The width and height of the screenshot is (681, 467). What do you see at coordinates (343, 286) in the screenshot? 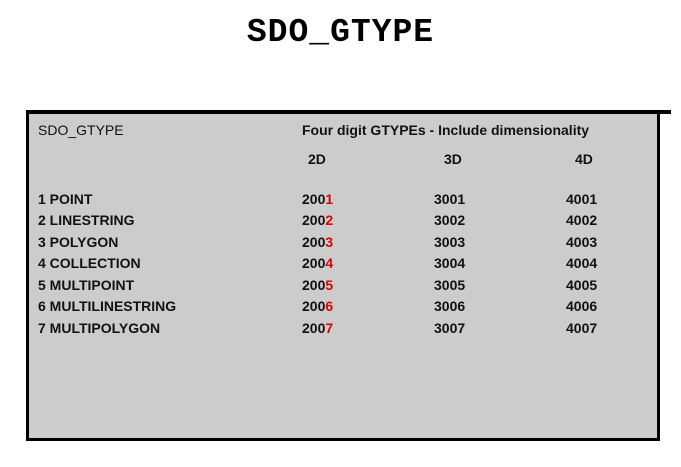
I see `table-row: 5 MULTIPOINT 2005 3005 4005` at bounding box center [343, 286].